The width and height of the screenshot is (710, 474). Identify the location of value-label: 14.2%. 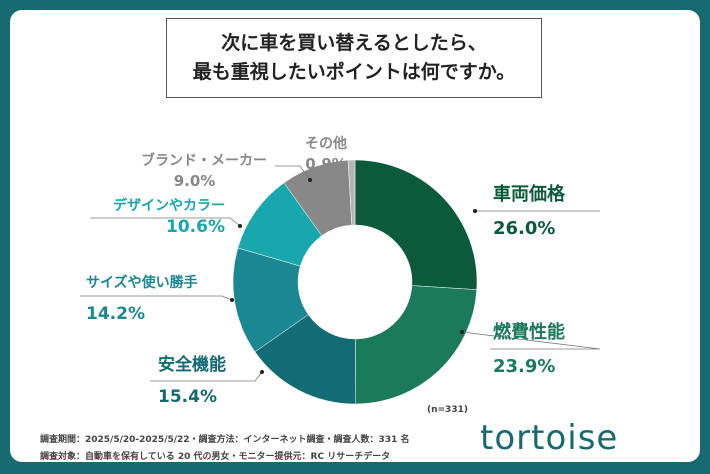
(115, 314).